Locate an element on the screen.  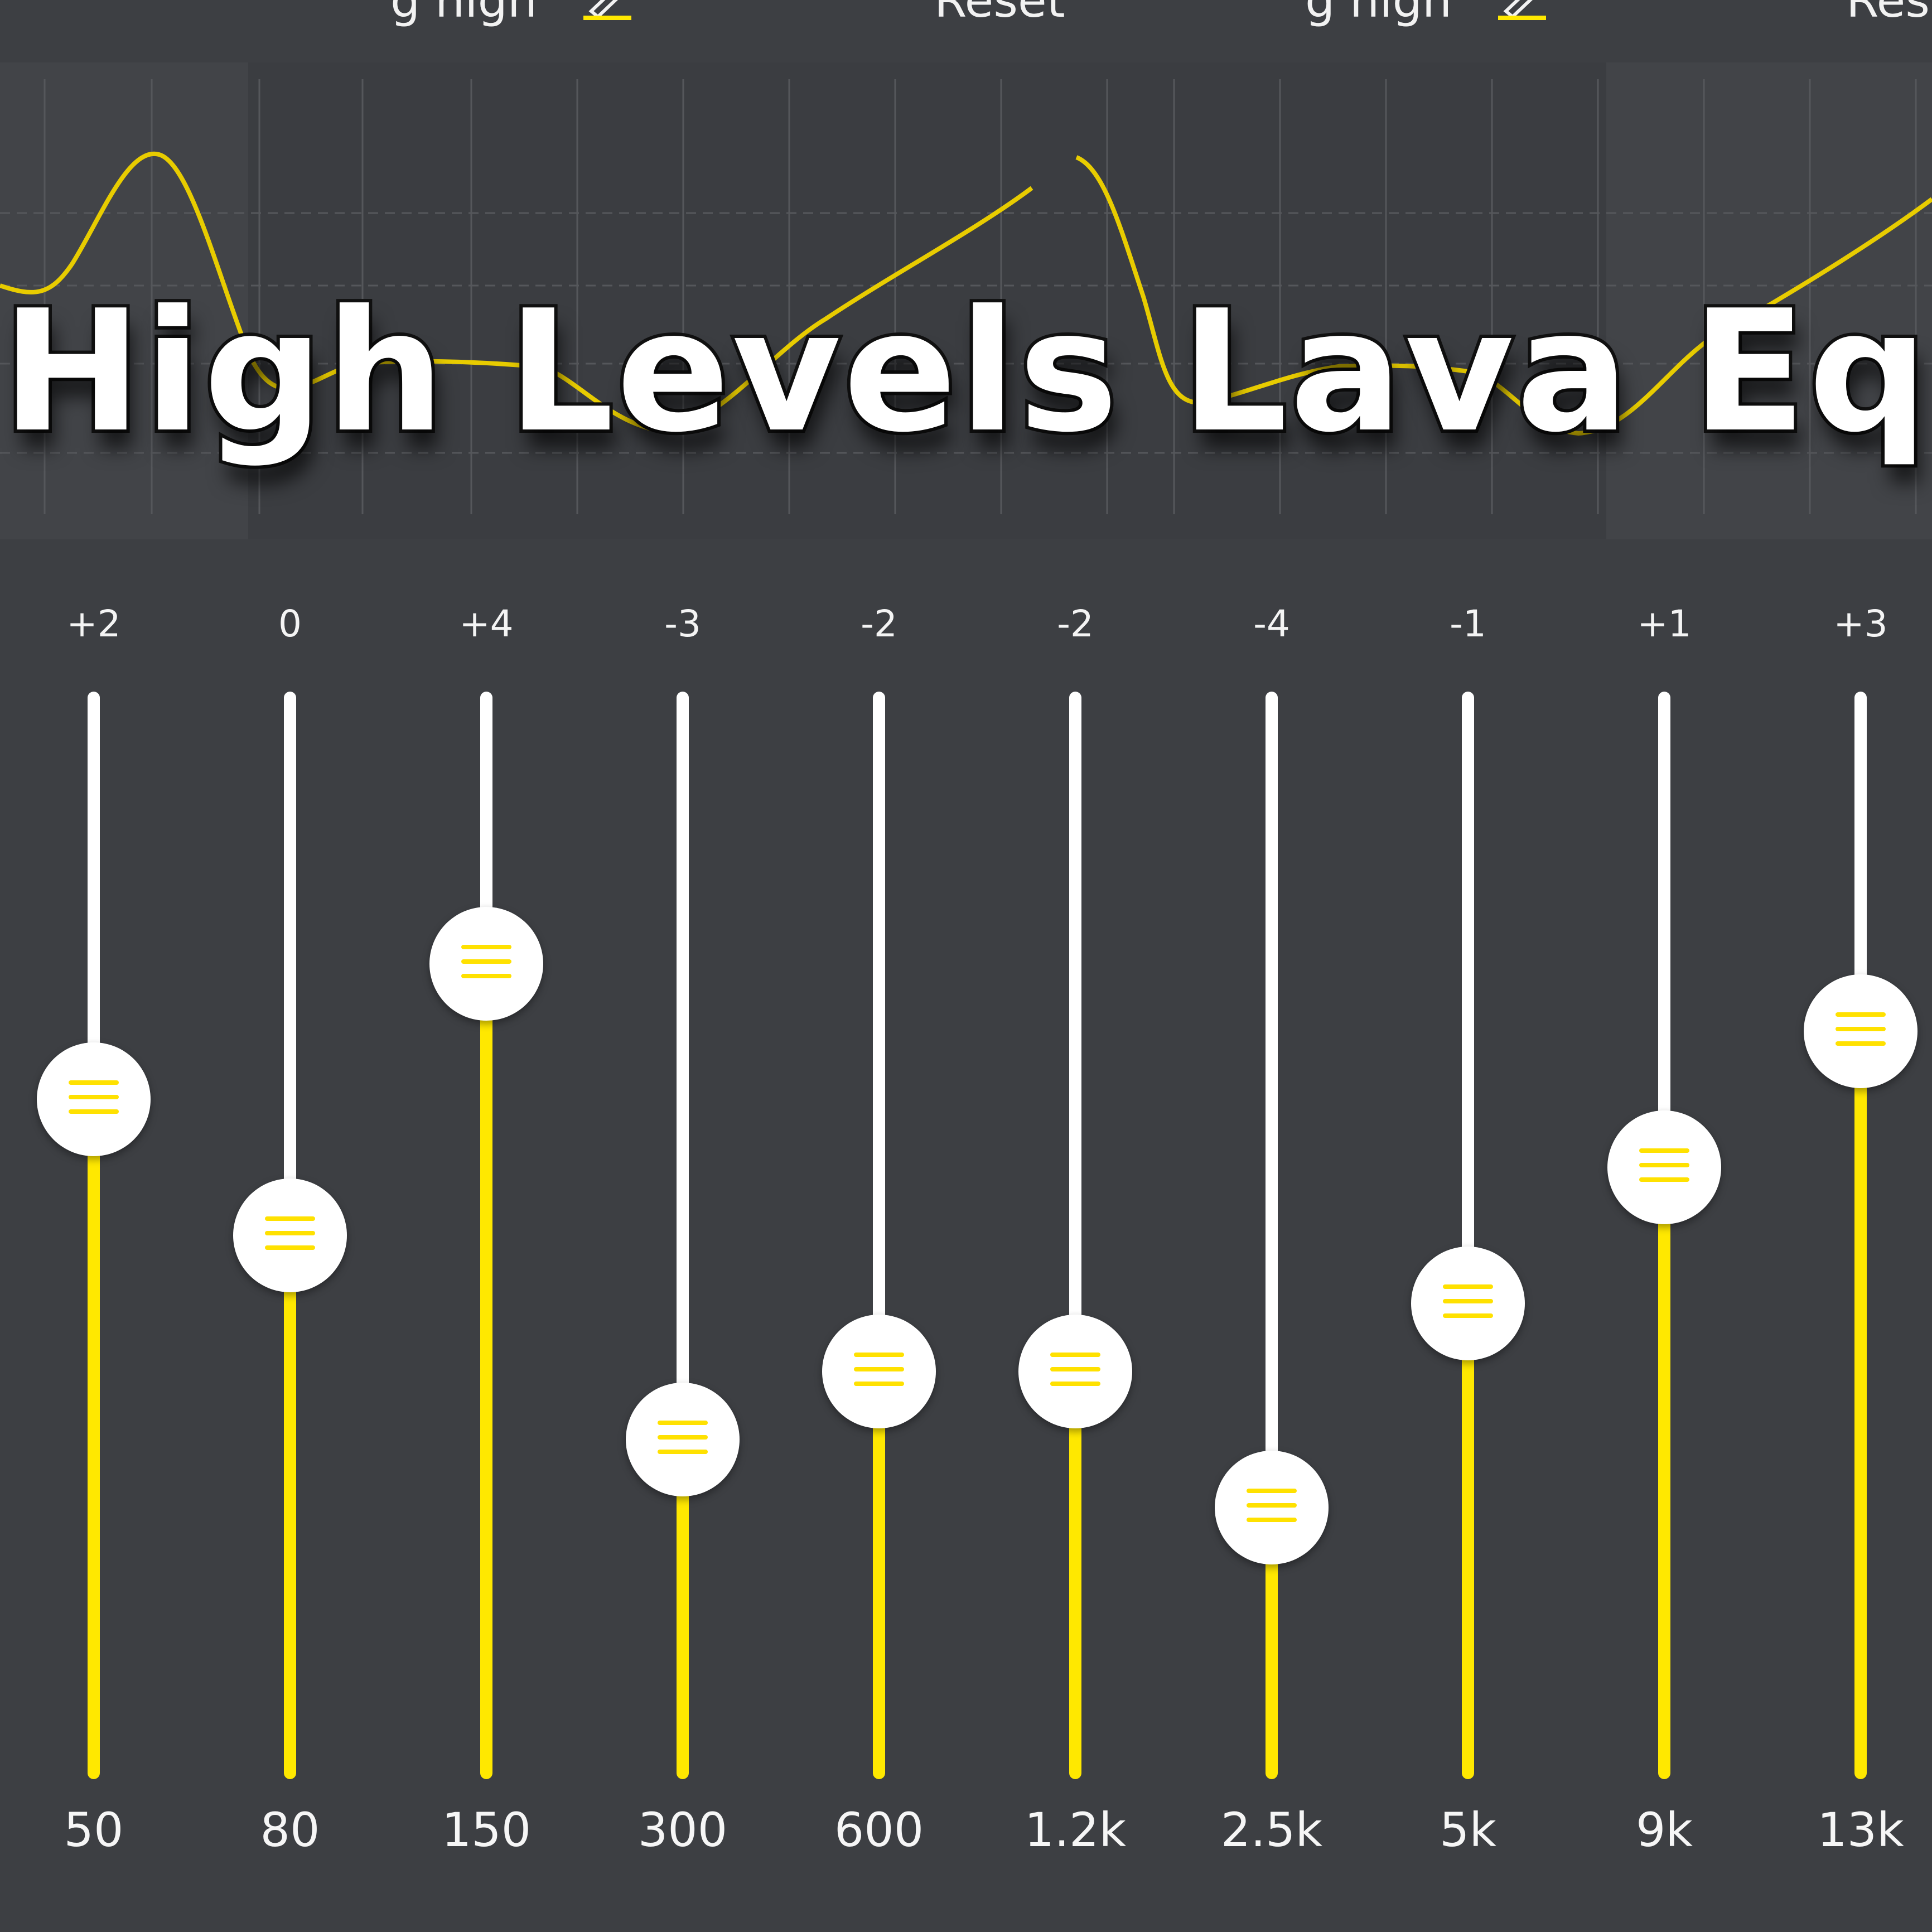
gain-value-label: 0 is located at coordinates (290, 623).